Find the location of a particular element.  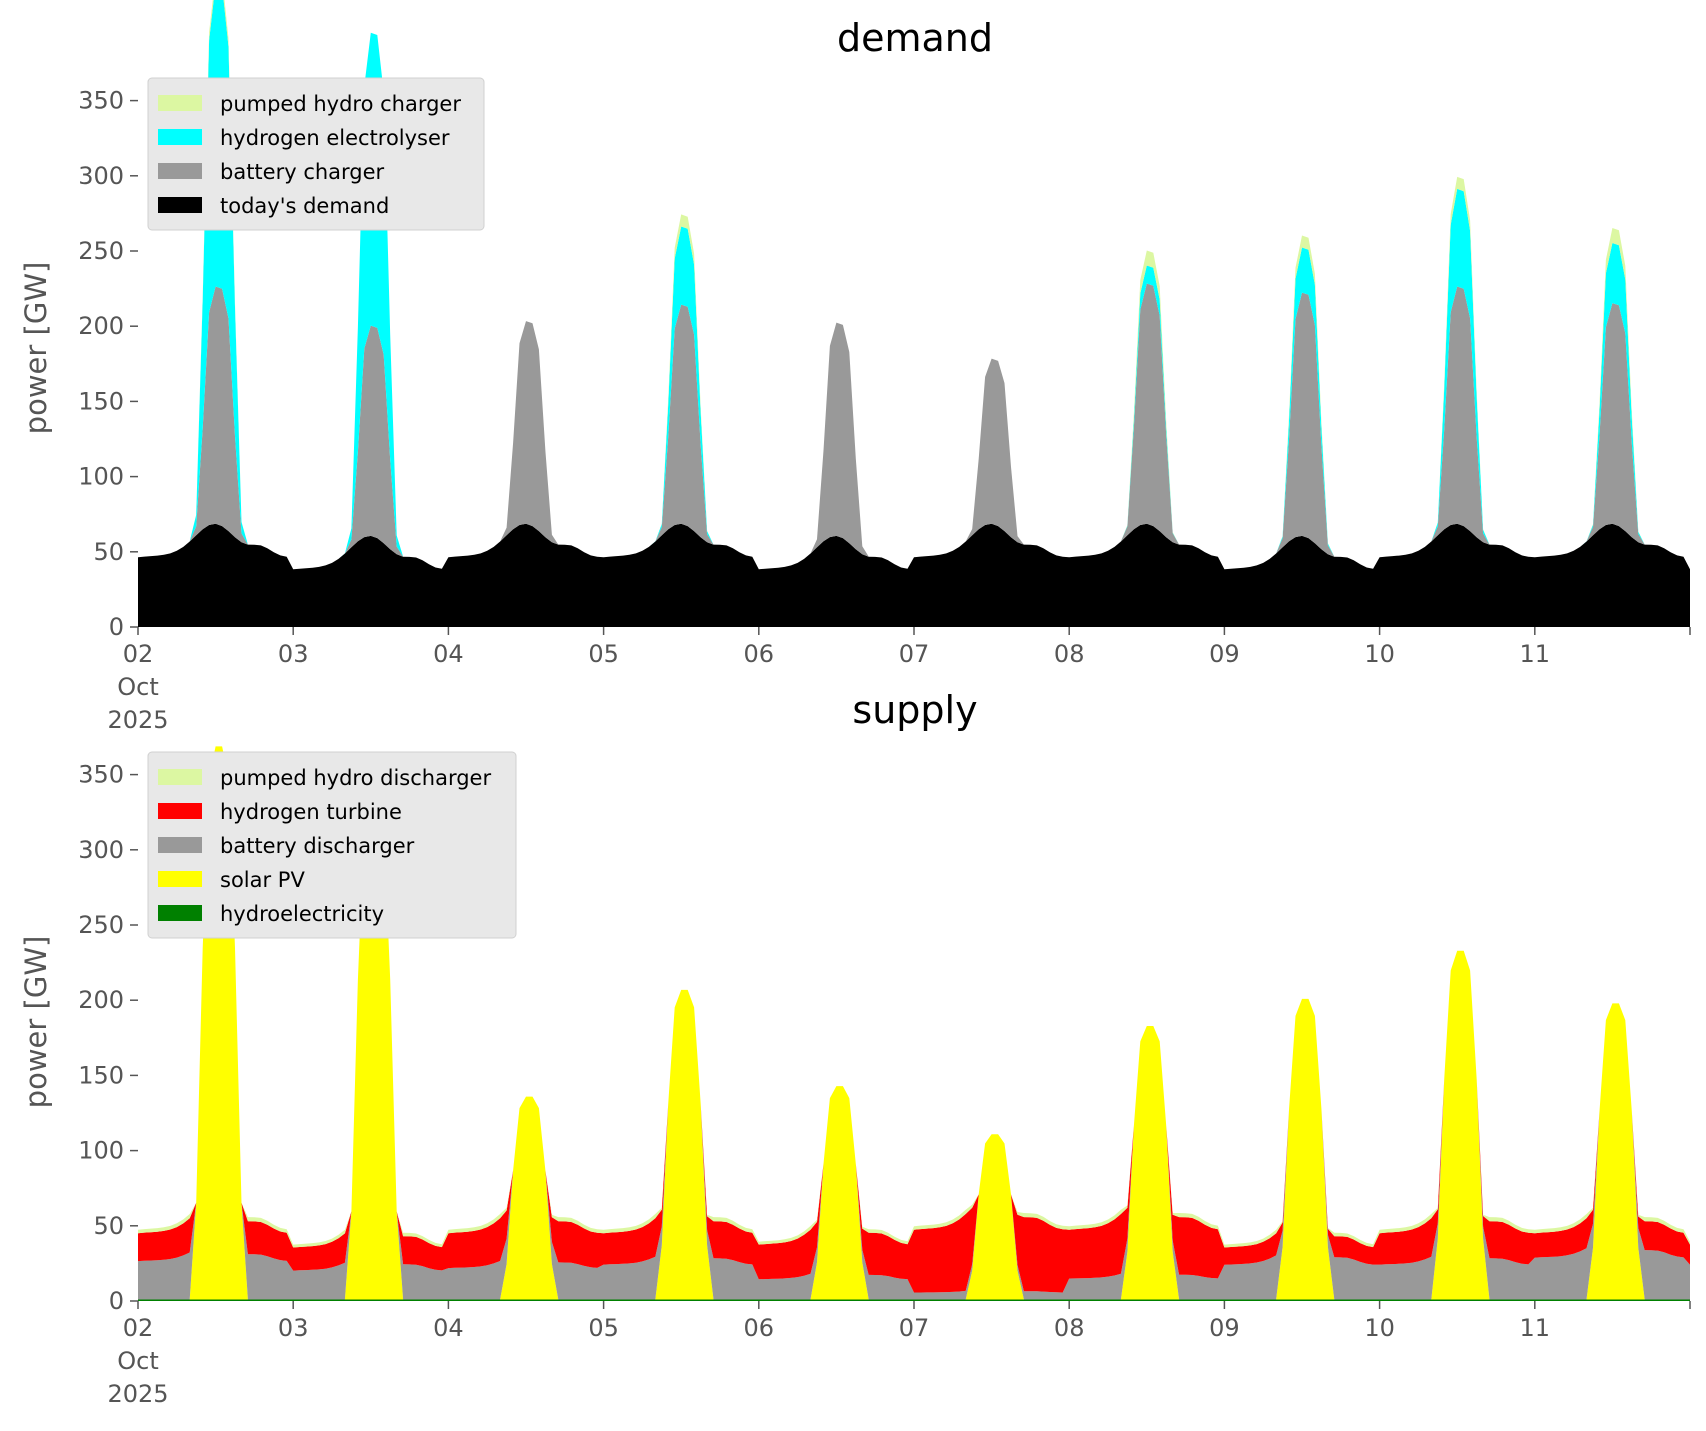

legend-label-pumped-hydro-charger: pumped hydro charger is located at coordinates (340, 104).